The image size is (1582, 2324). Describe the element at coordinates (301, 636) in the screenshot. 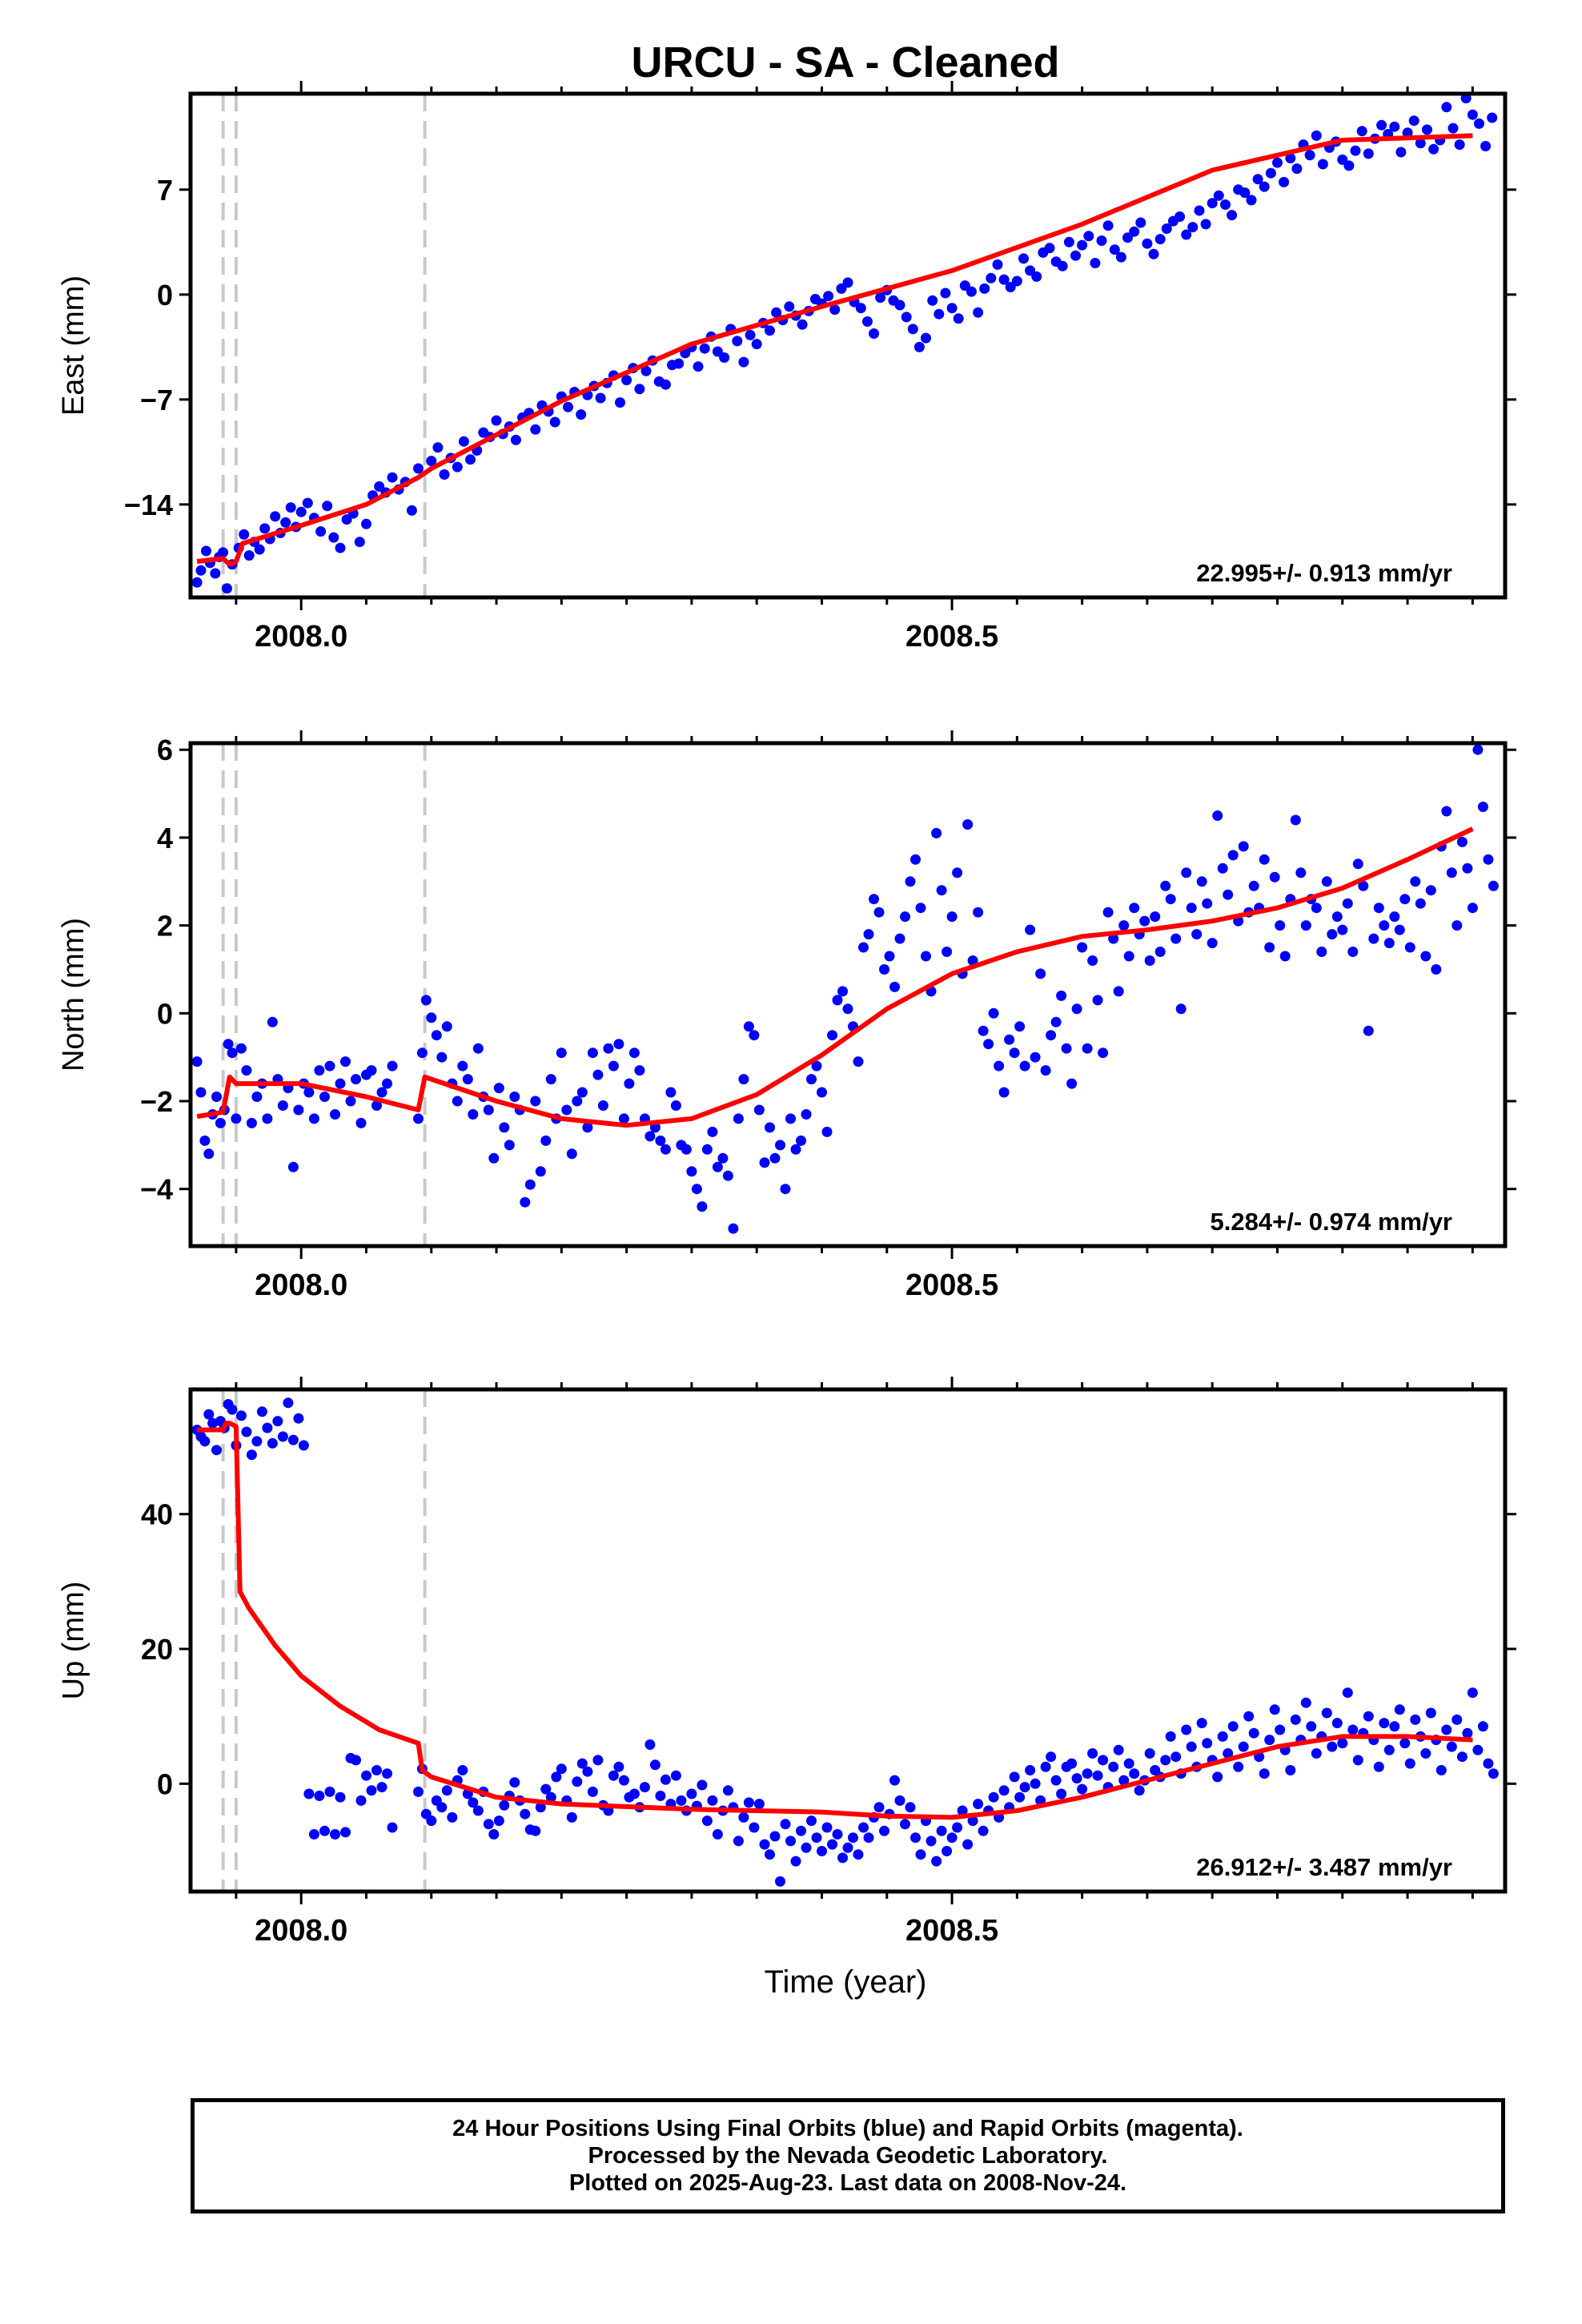

I see `east-x-tick-label: 2008.0` at that location.